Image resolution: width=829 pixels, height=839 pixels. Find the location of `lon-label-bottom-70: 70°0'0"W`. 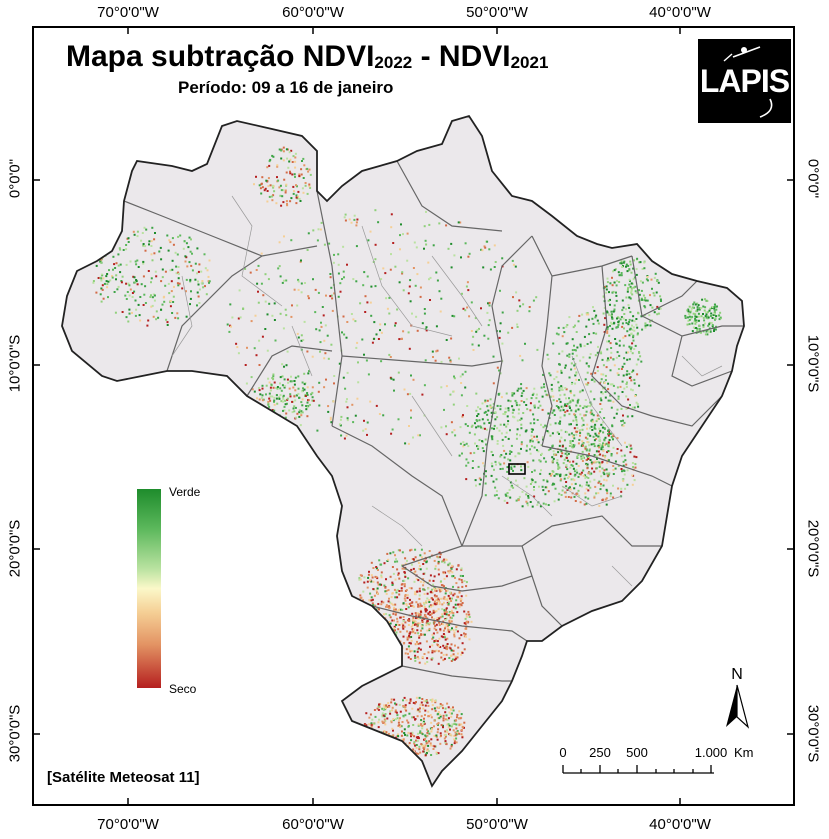

lon-label-bottom-70: 70°0'0"W is located at coordinates (128, 824).